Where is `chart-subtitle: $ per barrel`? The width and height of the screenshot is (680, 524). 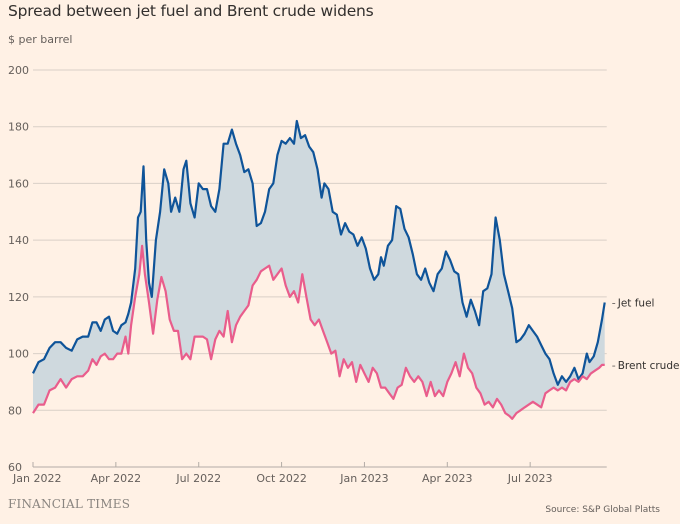 chart-subtitle: $ per barrel is located at coordinates (40, 39).